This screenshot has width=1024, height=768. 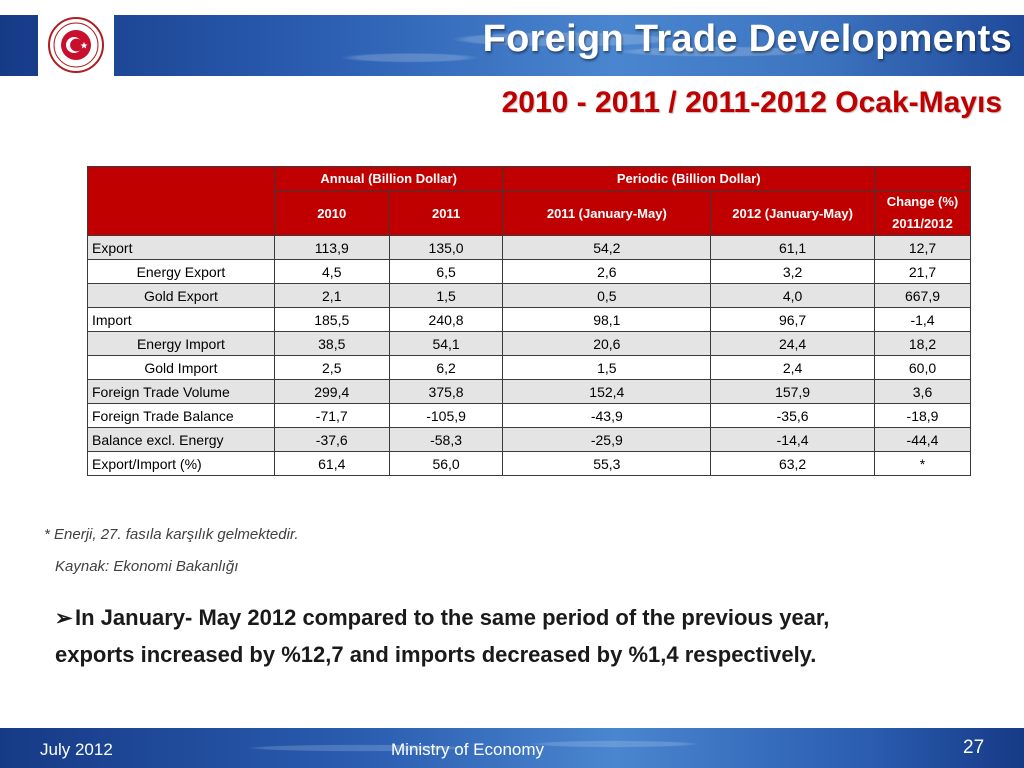 I want to click on cell-value: 98,1, so click(x=607, y=319).